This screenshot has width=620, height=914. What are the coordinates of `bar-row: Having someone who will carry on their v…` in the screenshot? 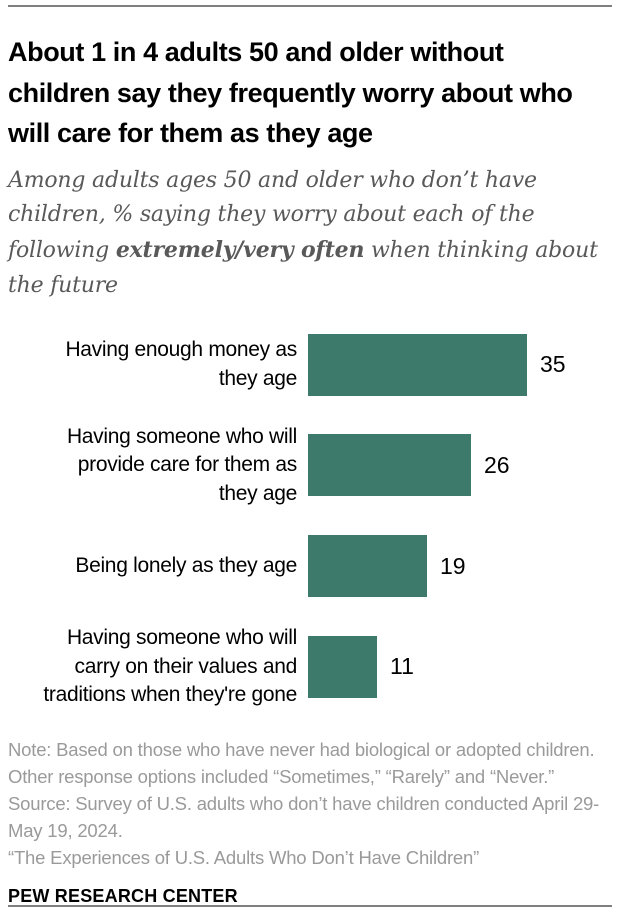 It's located at (310, 667).